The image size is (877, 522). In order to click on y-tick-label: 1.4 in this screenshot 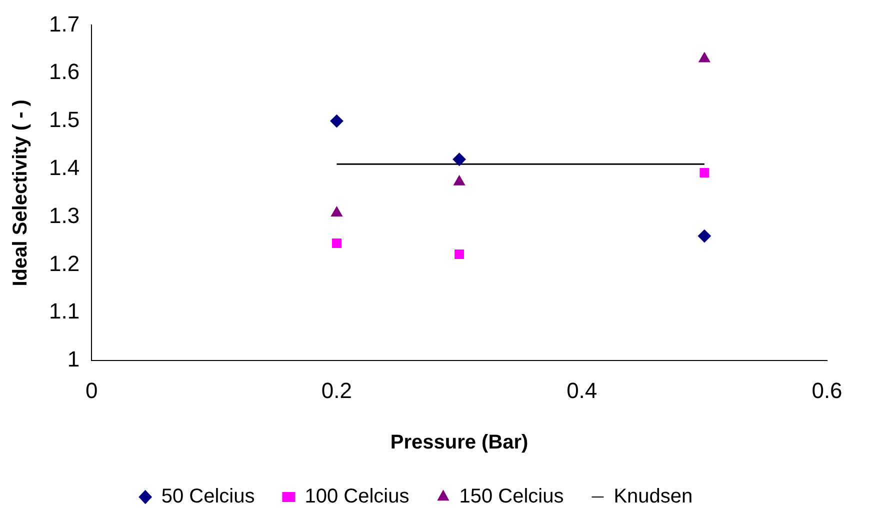, I will do `click(64, 167)`.